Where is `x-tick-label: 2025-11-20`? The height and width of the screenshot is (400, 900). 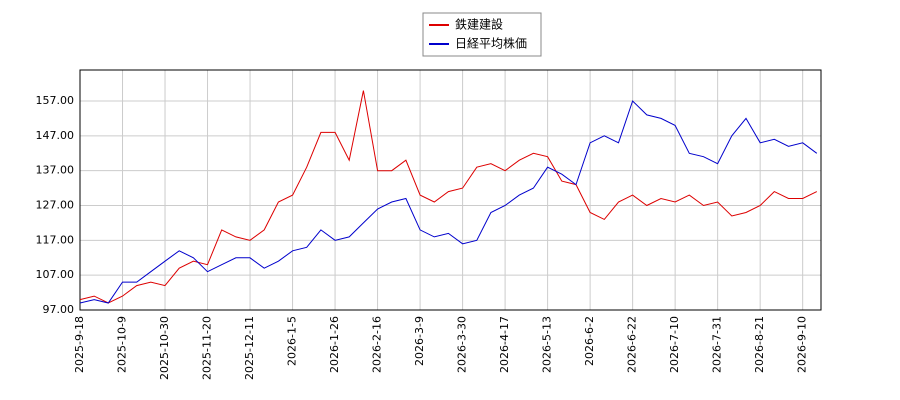
x-tick-label: 2025-11-20 is located at coordinates (207, 348).